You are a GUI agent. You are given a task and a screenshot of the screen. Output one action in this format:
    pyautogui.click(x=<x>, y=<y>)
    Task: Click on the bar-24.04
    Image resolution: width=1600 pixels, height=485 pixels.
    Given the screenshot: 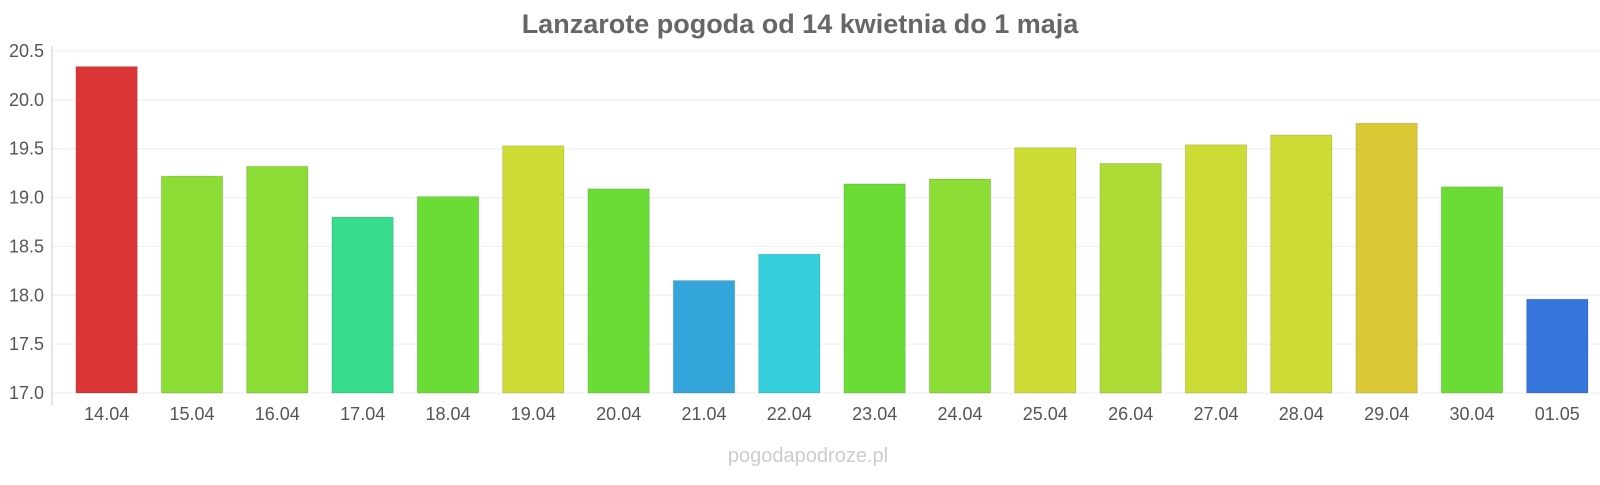 What is the action you would take?
    pyautogui.click(x=960, y=286)
    